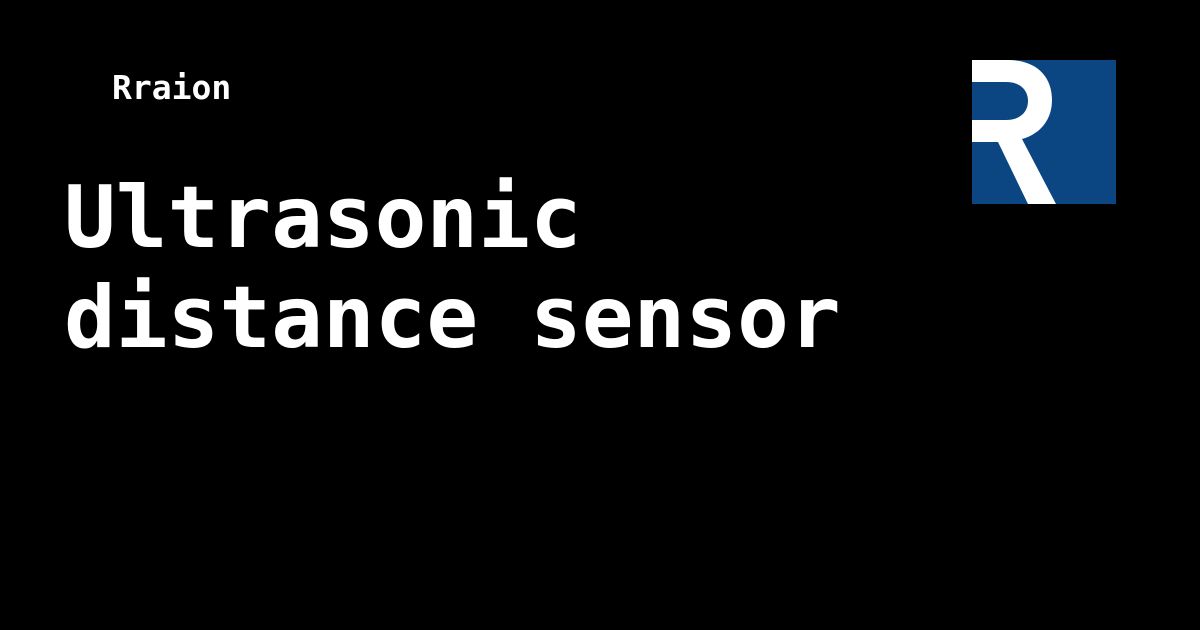  Describe the element at coordinates (172, 87) in the screenshot. I see `brand-name: Rraion` at that location.